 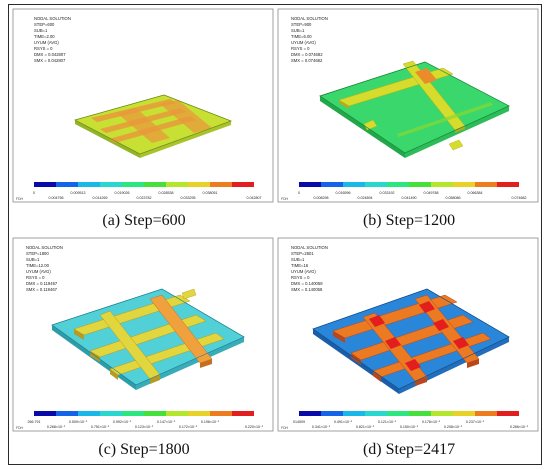 I want to click on panel-c-tick-bottom-4: 0.220×10⁻¹, so click(x=254, y=427).